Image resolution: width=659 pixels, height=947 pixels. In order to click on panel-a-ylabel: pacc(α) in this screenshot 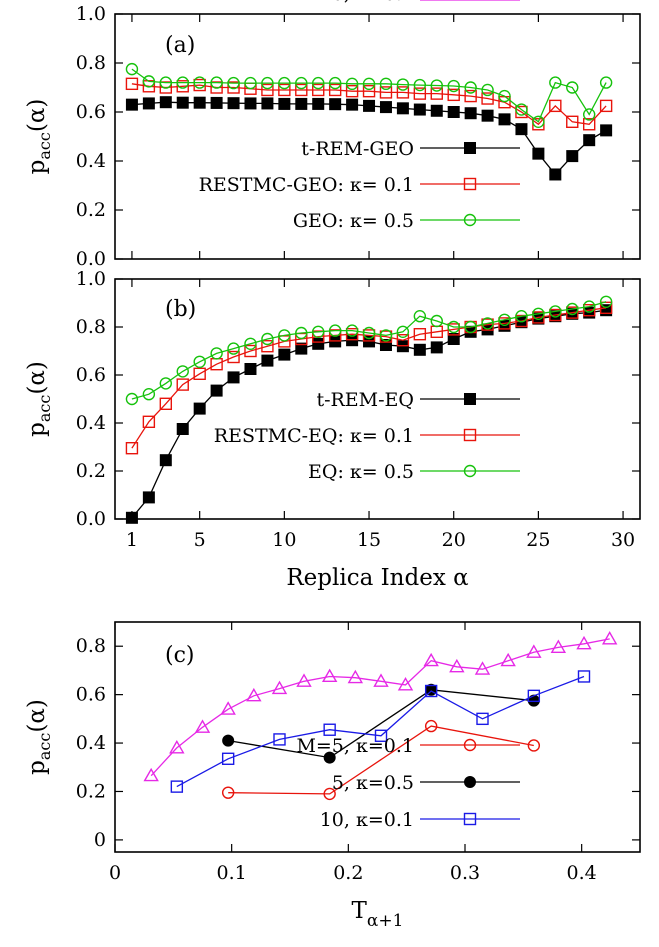, I will do `click(39, 137)`.